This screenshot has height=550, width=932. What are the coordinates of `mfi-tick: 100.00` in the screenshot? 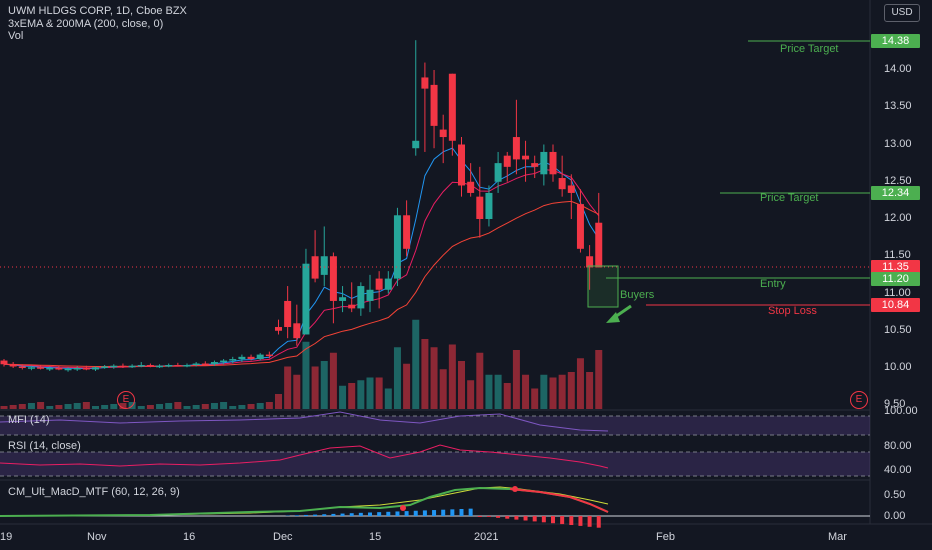 It's located at (901, 411).